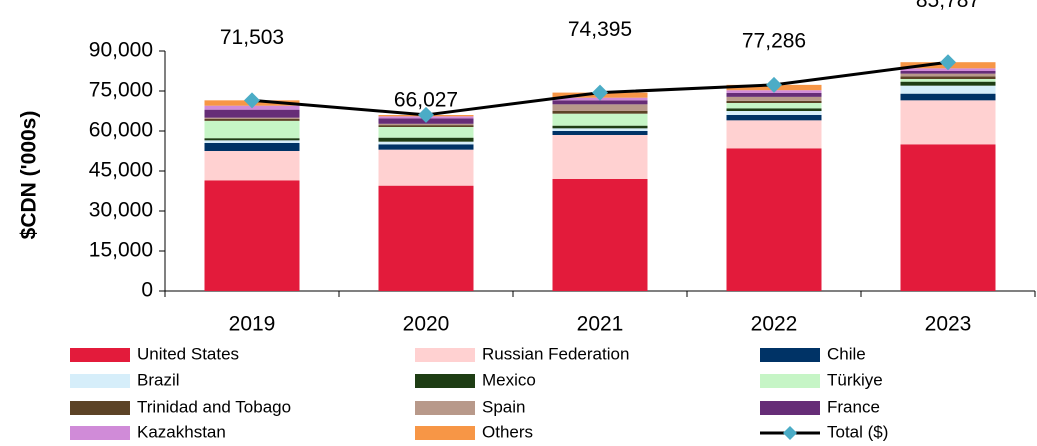  What do you see at coordinates (600, 29) in the screenshot?
I see `data-label: 74,395` at bounding box center [600, 29].